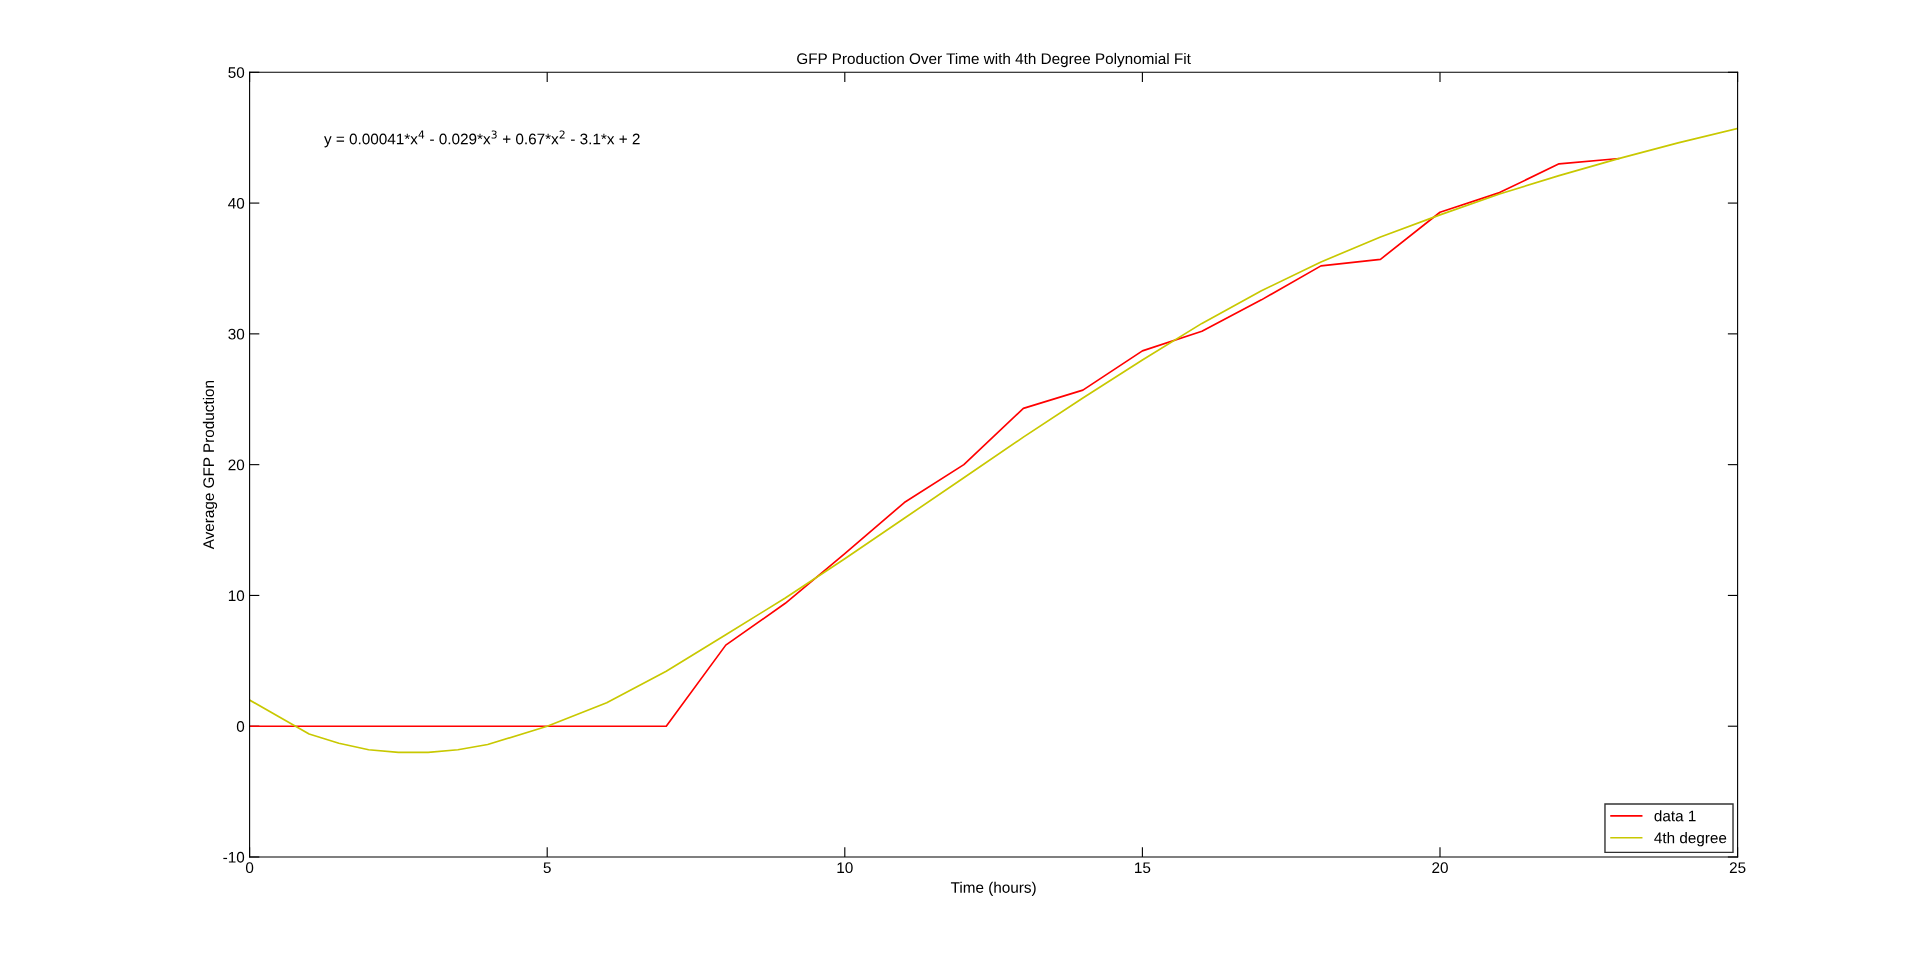 Image resolution: width=1920 pixels, height=964 pixels. I want to click on y-tick-label: 20, so click(236, 465).